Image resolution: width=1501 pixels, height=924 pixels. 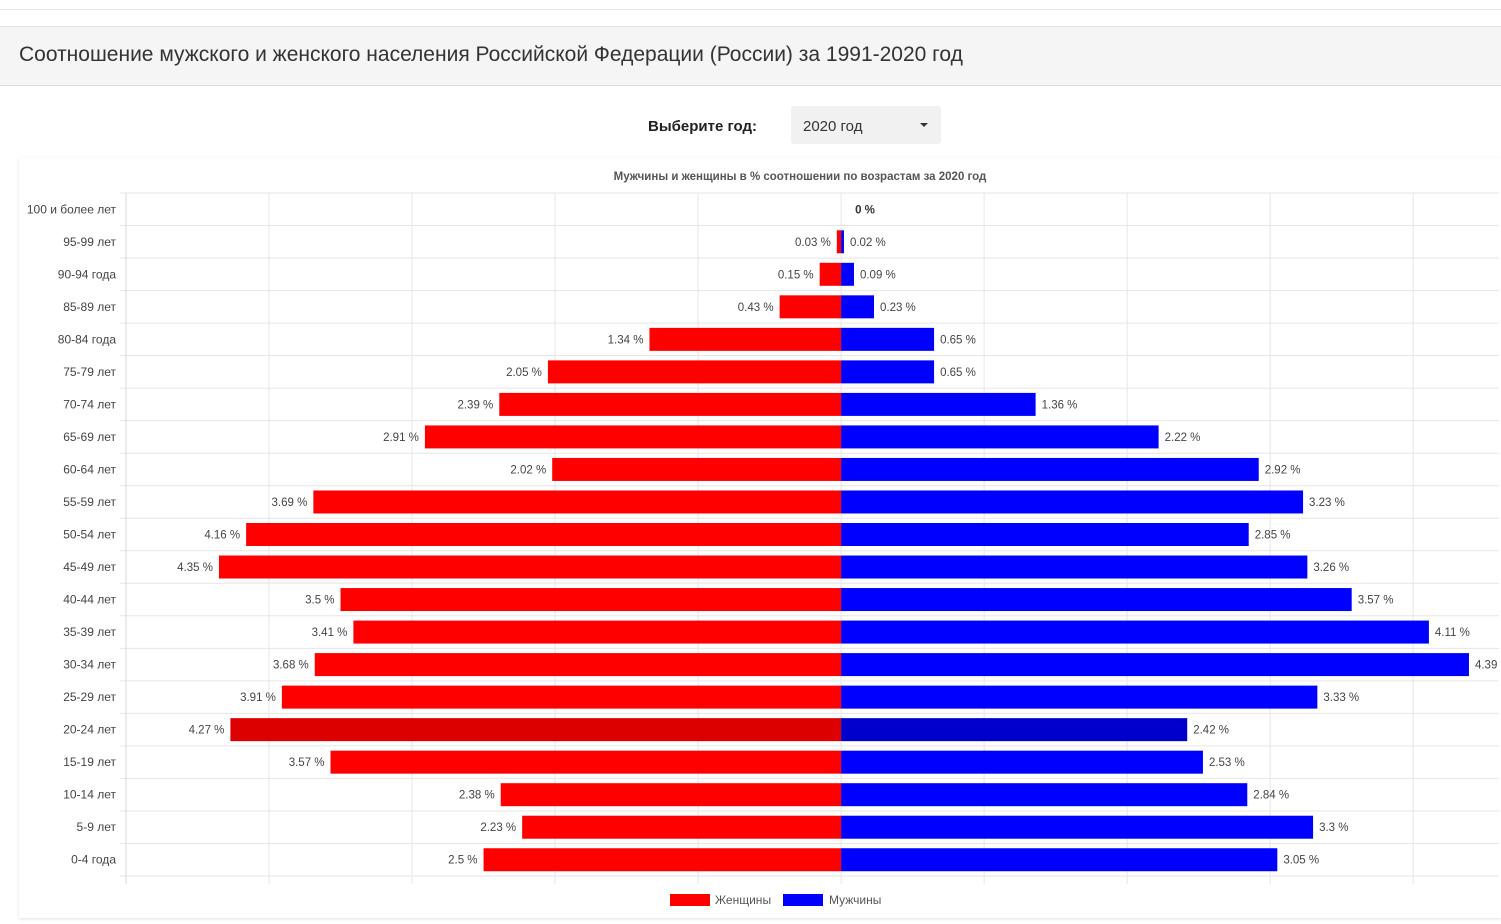 What do you see at coordinates (72, 209) in the screenshot?
I see `category-label: 100 и более лет` at bounding box center [72, 209].